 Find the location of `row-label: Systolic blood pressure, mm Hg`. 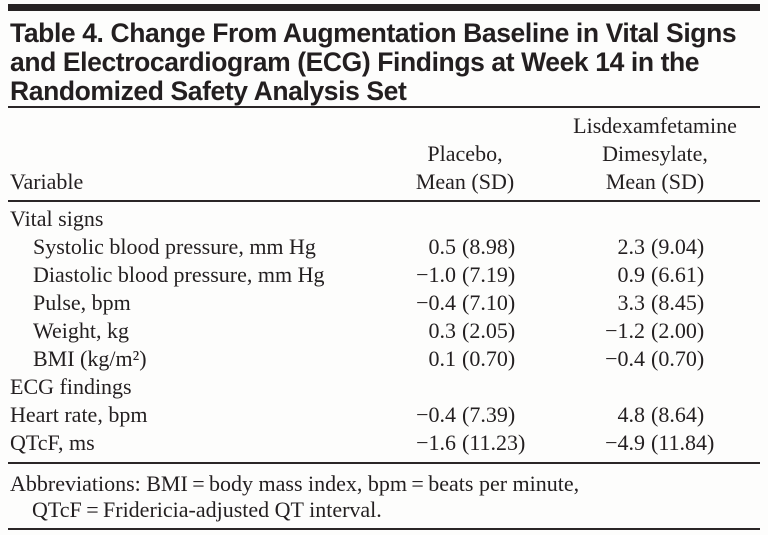

row-label: Systolic blood pressure, mm Hg is located at coordinates (174, 246).